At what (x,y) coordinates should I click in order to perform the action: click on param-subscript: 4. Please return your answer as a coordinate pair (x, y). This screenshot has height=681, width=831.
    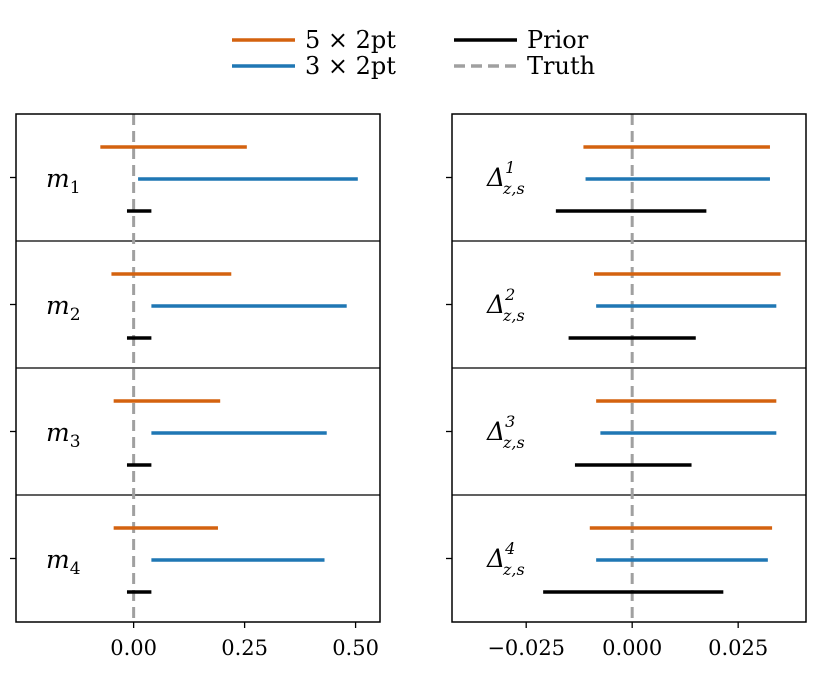
    Looking at the image, I should click on (75, 569).